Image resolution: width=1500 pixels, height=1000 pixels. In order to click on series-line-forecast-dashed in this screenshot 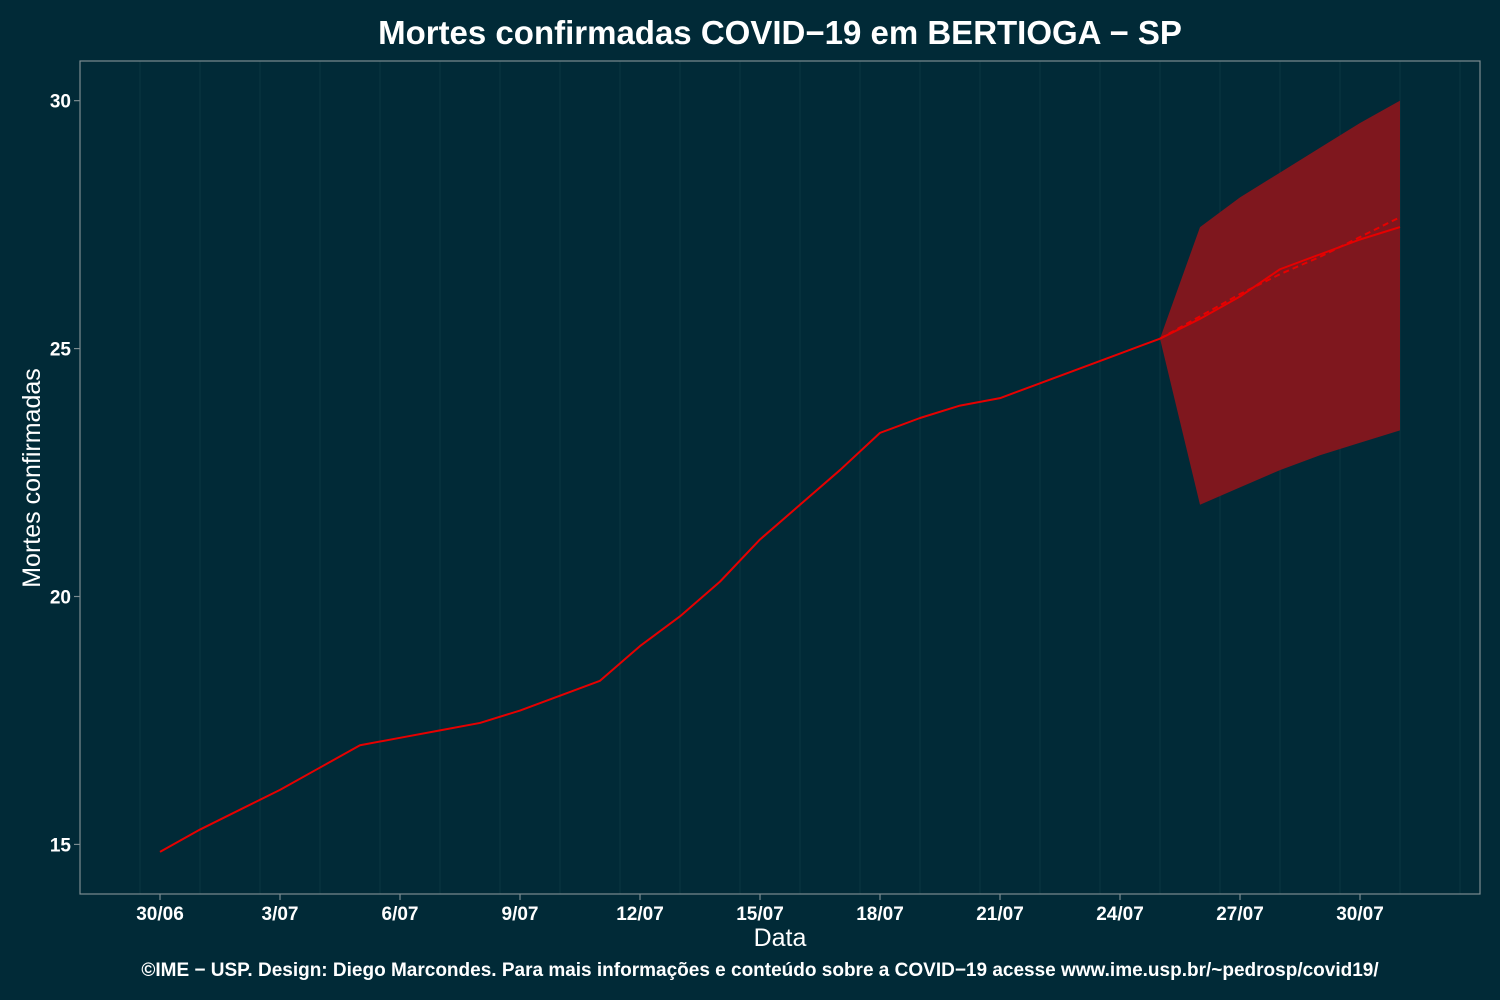, I will do `click(1280, 278)`.